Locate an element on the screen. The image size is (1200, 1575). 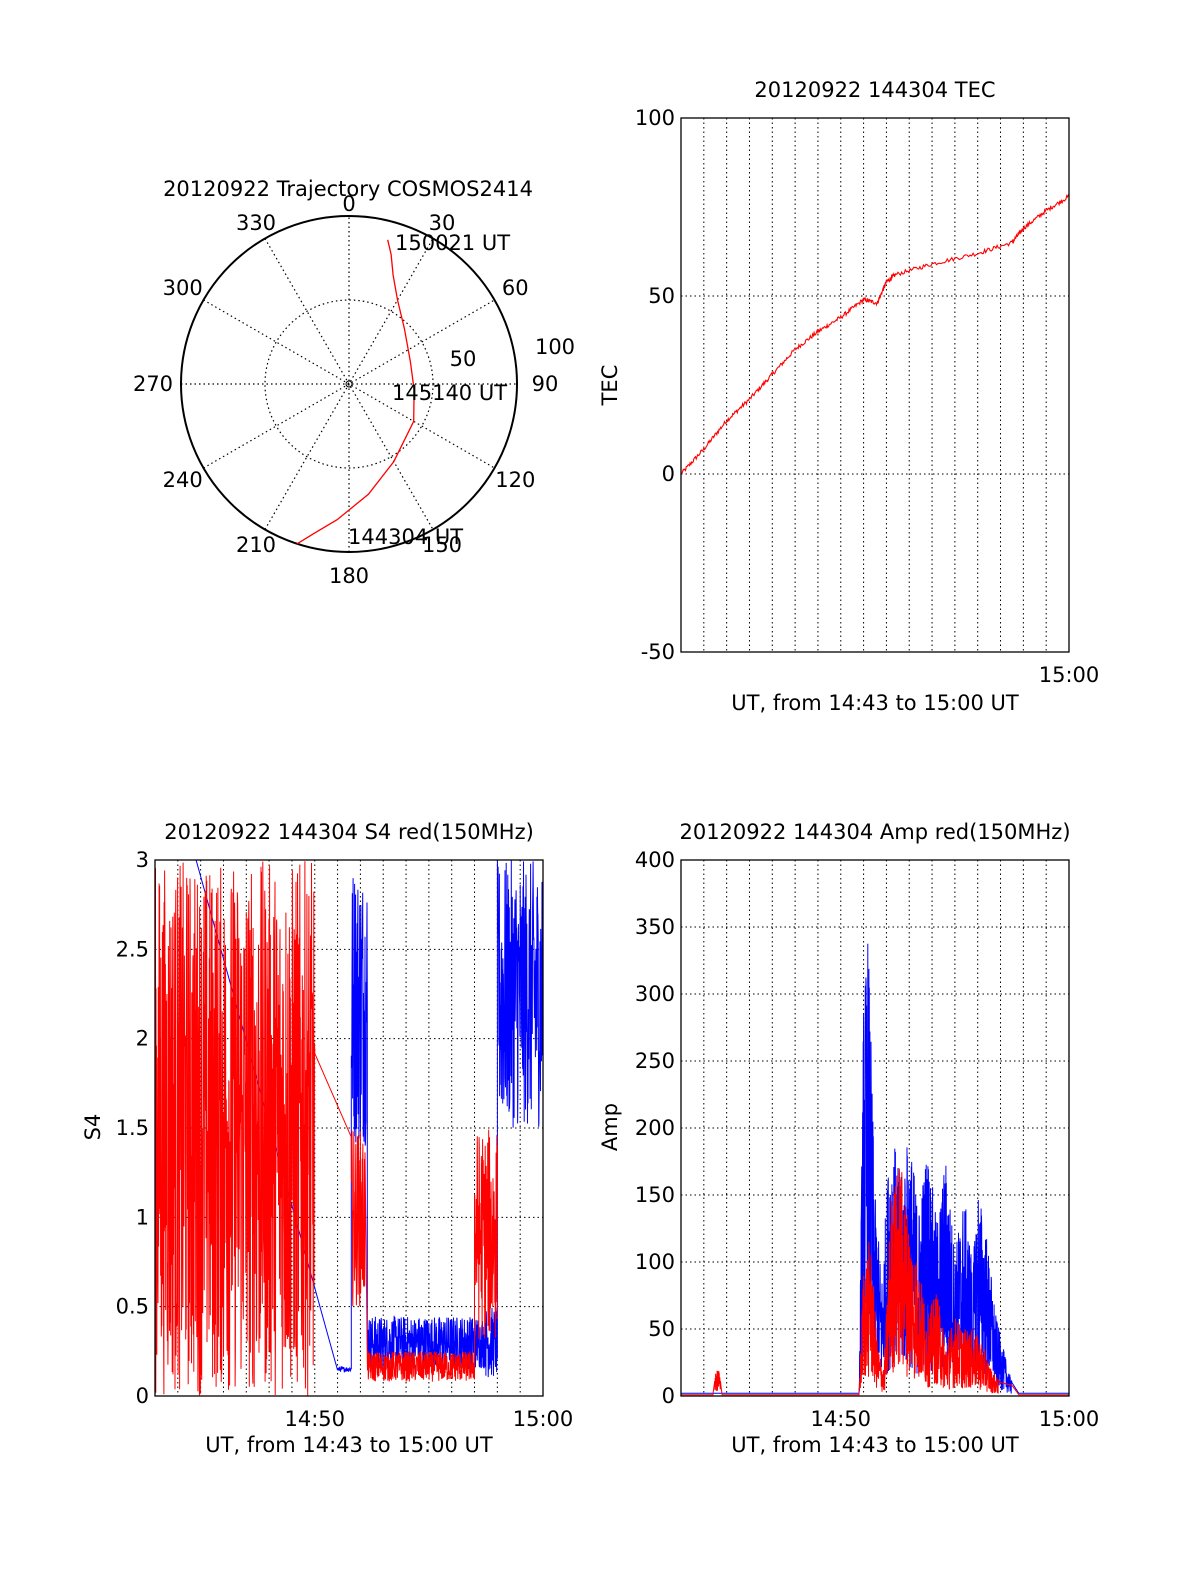
amp-frame is located at coordinates (875, 1128).